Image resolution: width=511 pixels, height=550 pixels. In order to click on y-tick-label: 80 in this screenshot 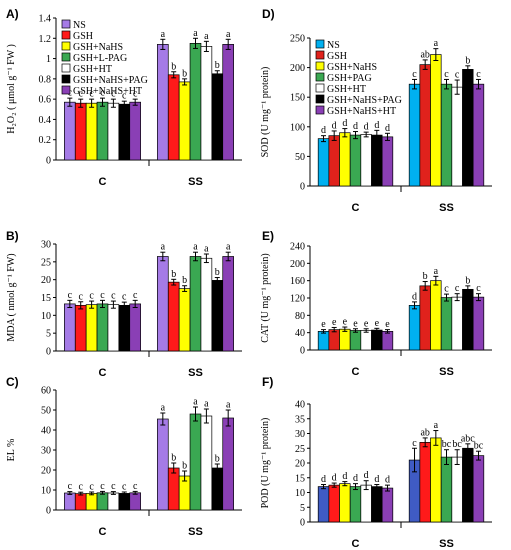, I will do `click(300, 316)`.